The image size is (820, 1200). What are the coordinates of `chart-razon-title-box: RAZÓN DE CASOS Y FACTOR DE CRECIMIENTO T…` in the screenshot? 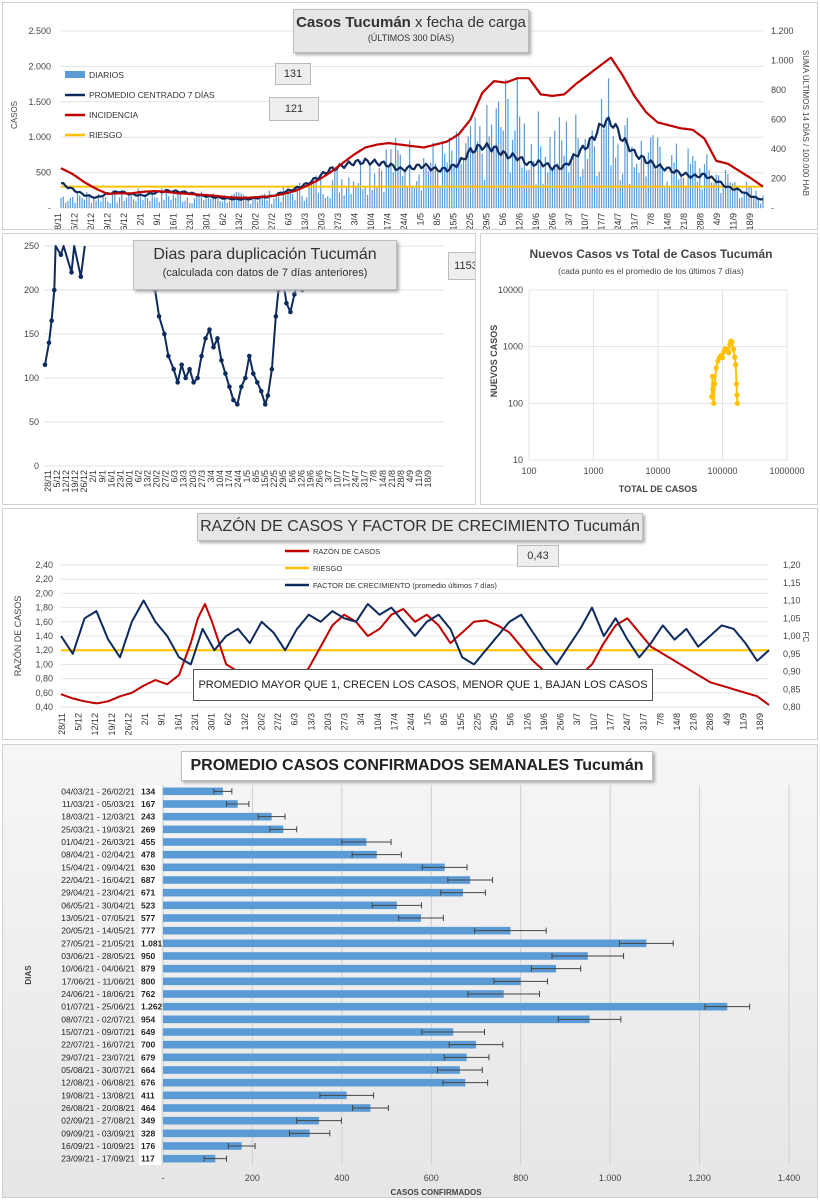 It's located at (420, 527).